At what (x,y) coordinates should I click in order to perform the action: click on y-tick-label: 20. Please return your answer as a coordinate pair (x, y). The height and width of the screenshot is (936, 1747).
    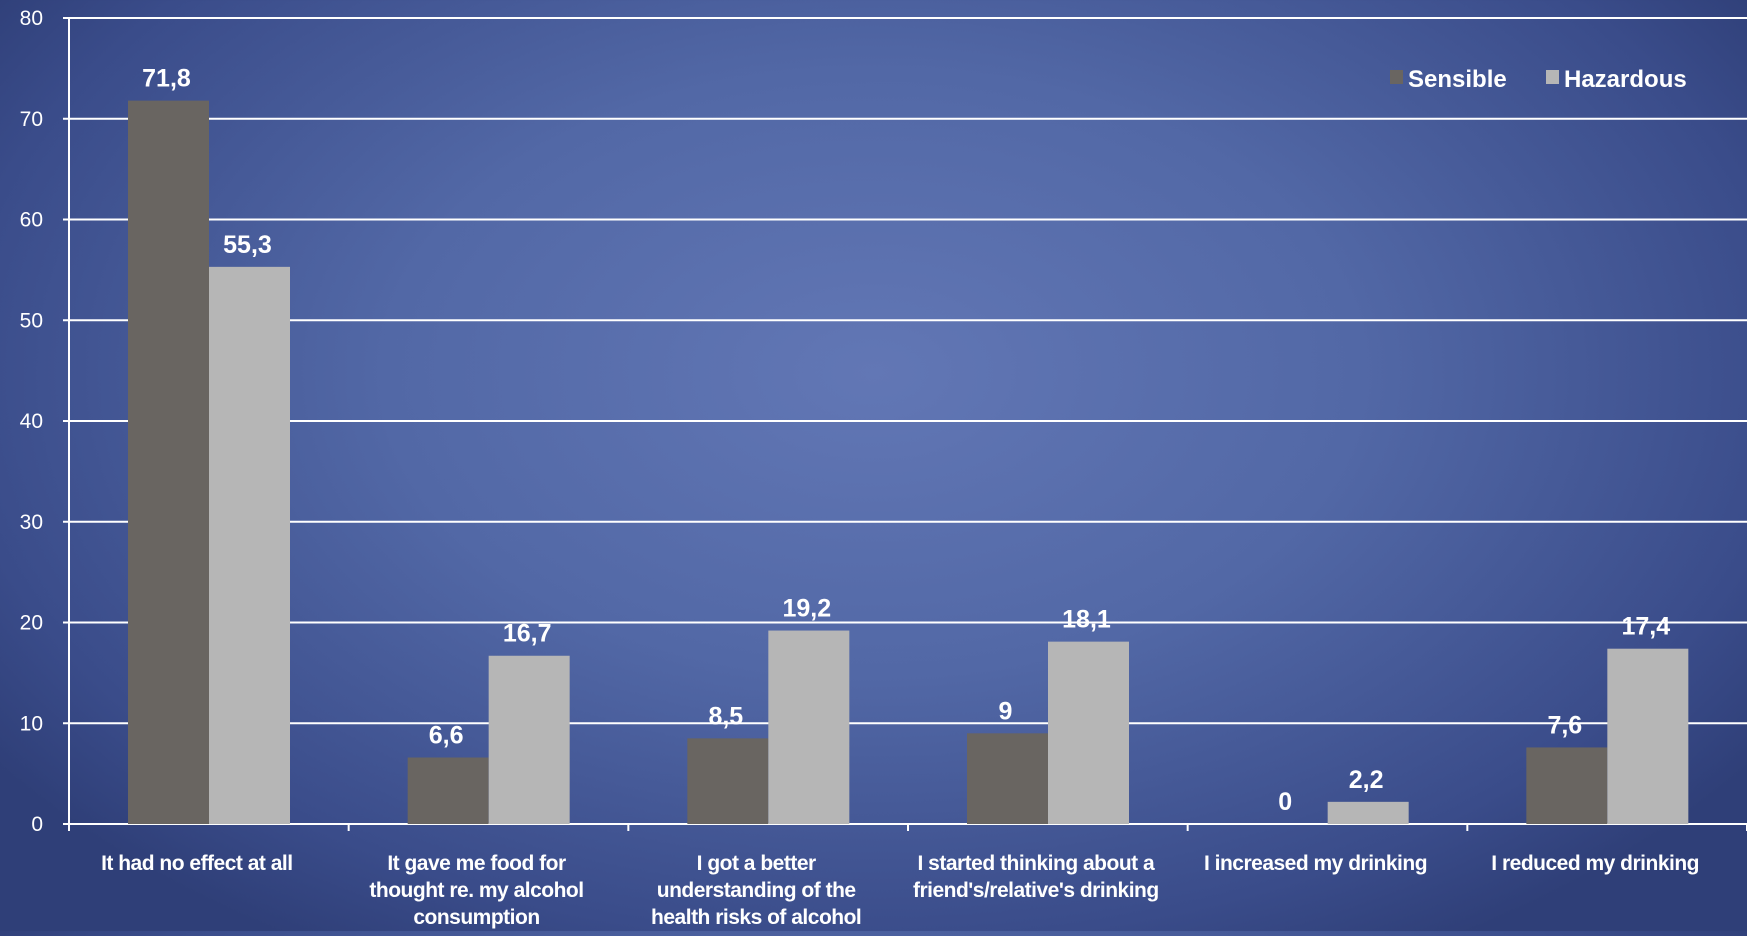
    Looking at the image, I should click on (31, 623).